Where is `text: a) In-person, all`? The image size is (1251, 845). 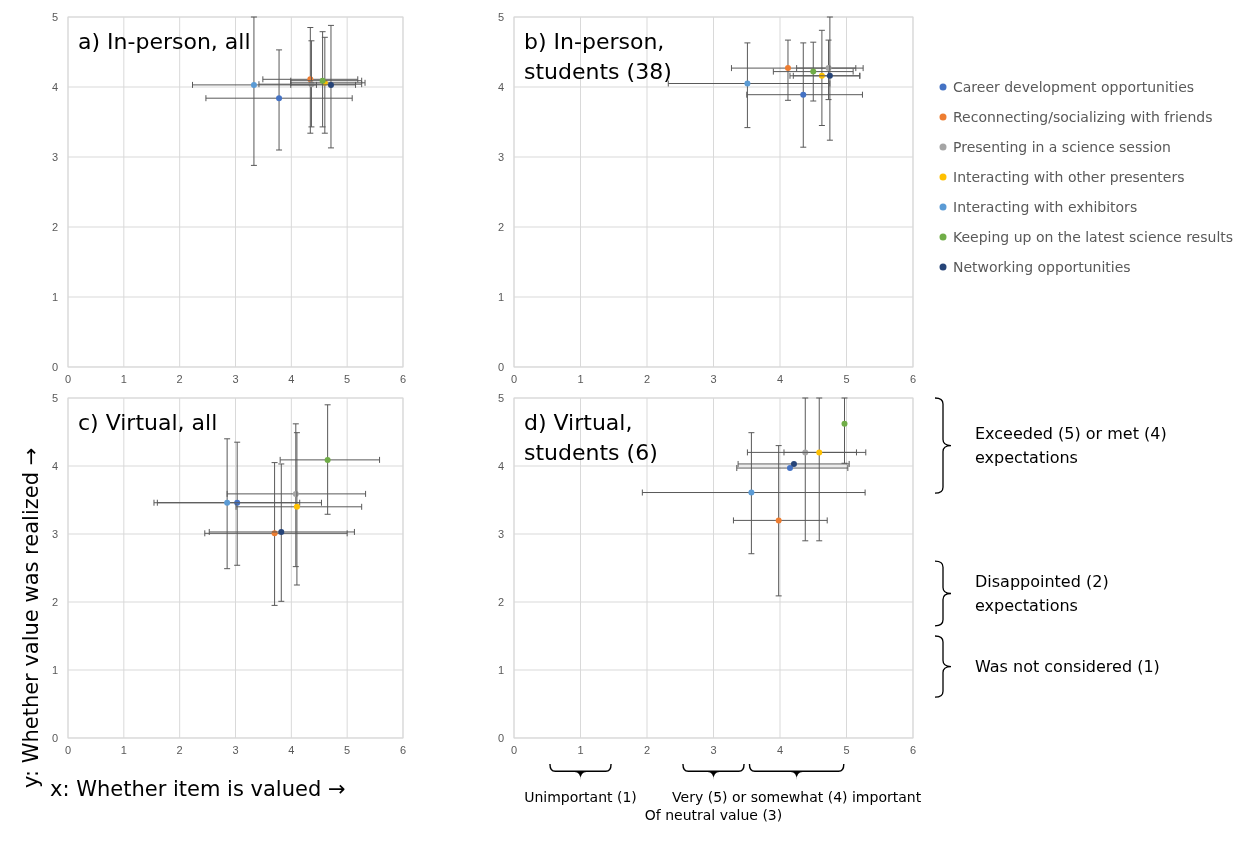 text: a) In-person, all is located at coordinates (164, 41).